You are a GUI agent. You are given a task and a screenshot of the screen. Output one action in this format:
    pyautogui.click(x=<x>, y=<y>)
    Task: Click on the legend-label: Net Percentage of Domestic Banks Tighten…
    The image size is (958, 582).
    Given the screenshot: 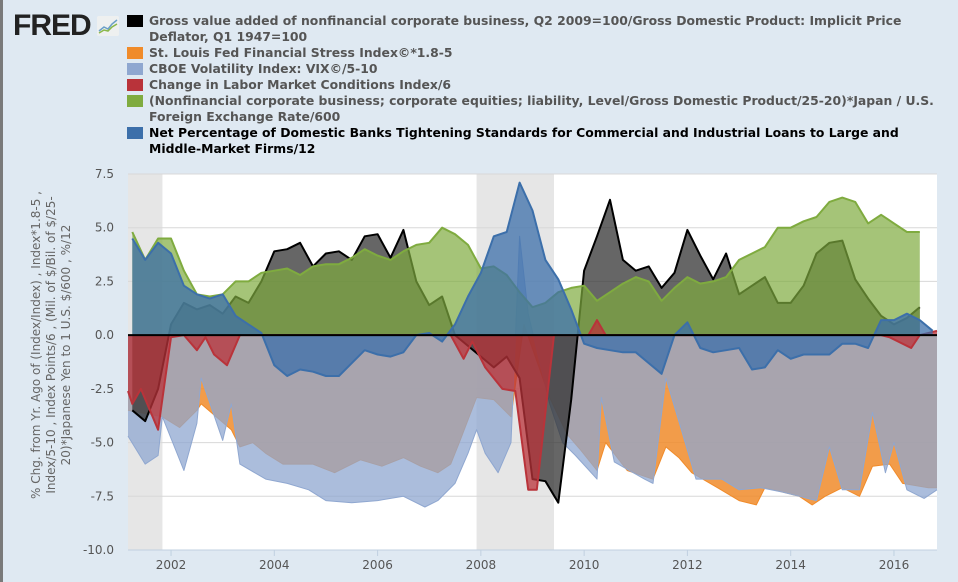 What is the action you would take?
    pyautogui.click(x=524, y=140)
    